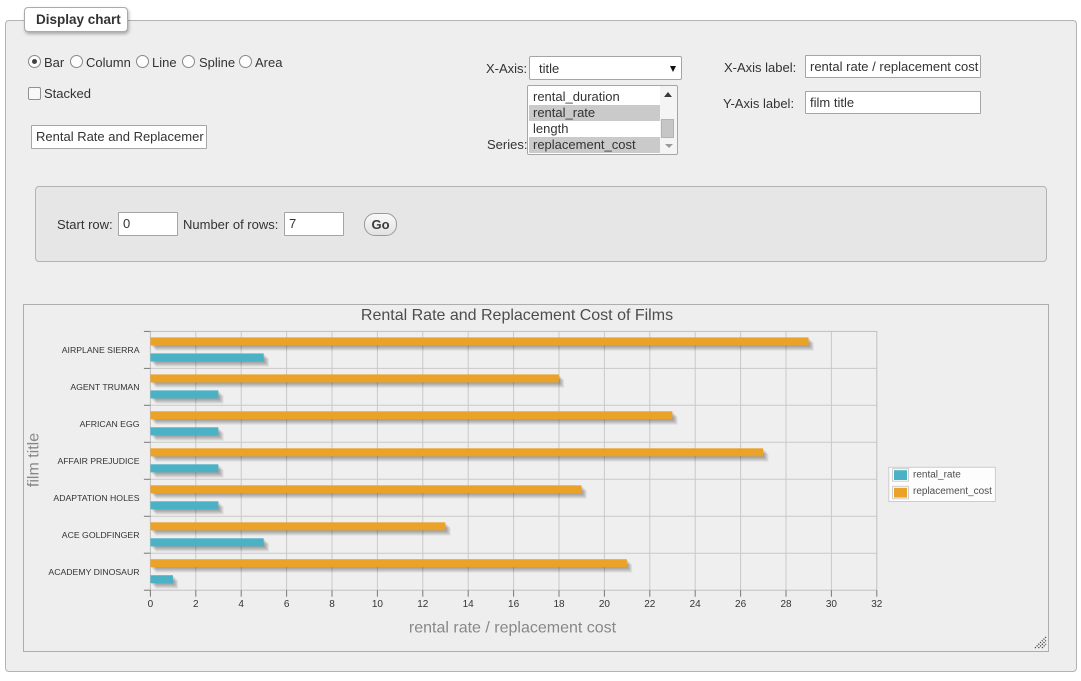 This screenshot has height=681, width=1081. Describe the element at coordinates (101, 350) in the screenshot. I see `svg-text: AIRPLANE SIERRA` at that location.